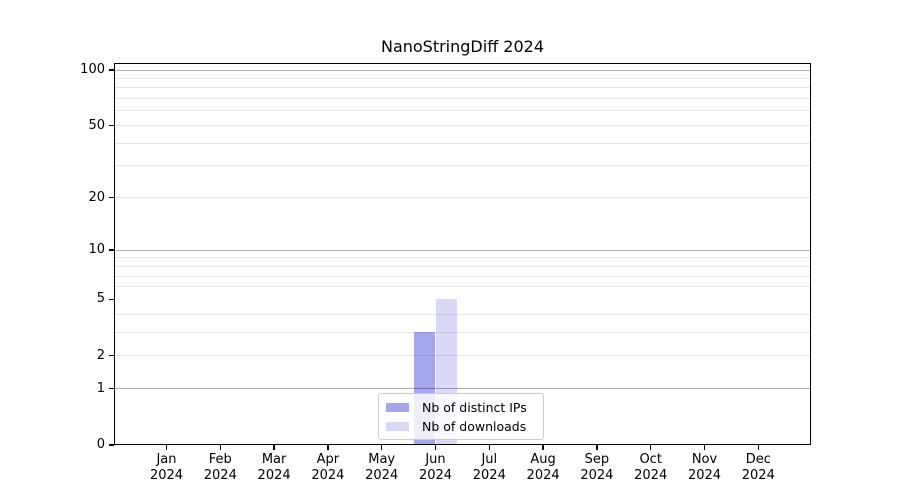 The image size is (900, 500). Describe the element at coordinates (597, 459) in the screenshot. I see `x-tick-month: Sep` at that location.